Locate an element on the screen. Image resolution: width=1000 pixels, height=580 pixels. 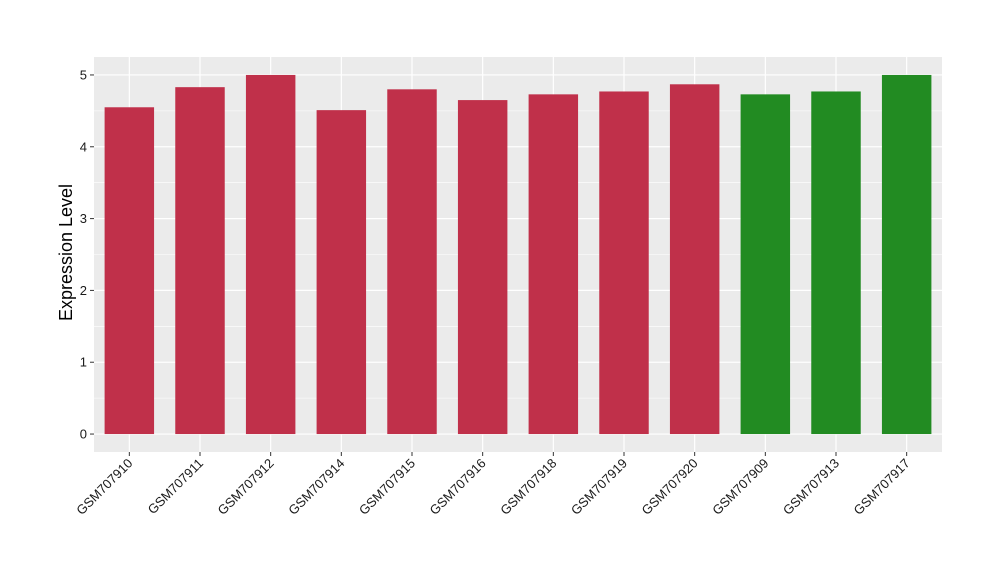
bar-GSM707915 is located at coordinates (412, 262).